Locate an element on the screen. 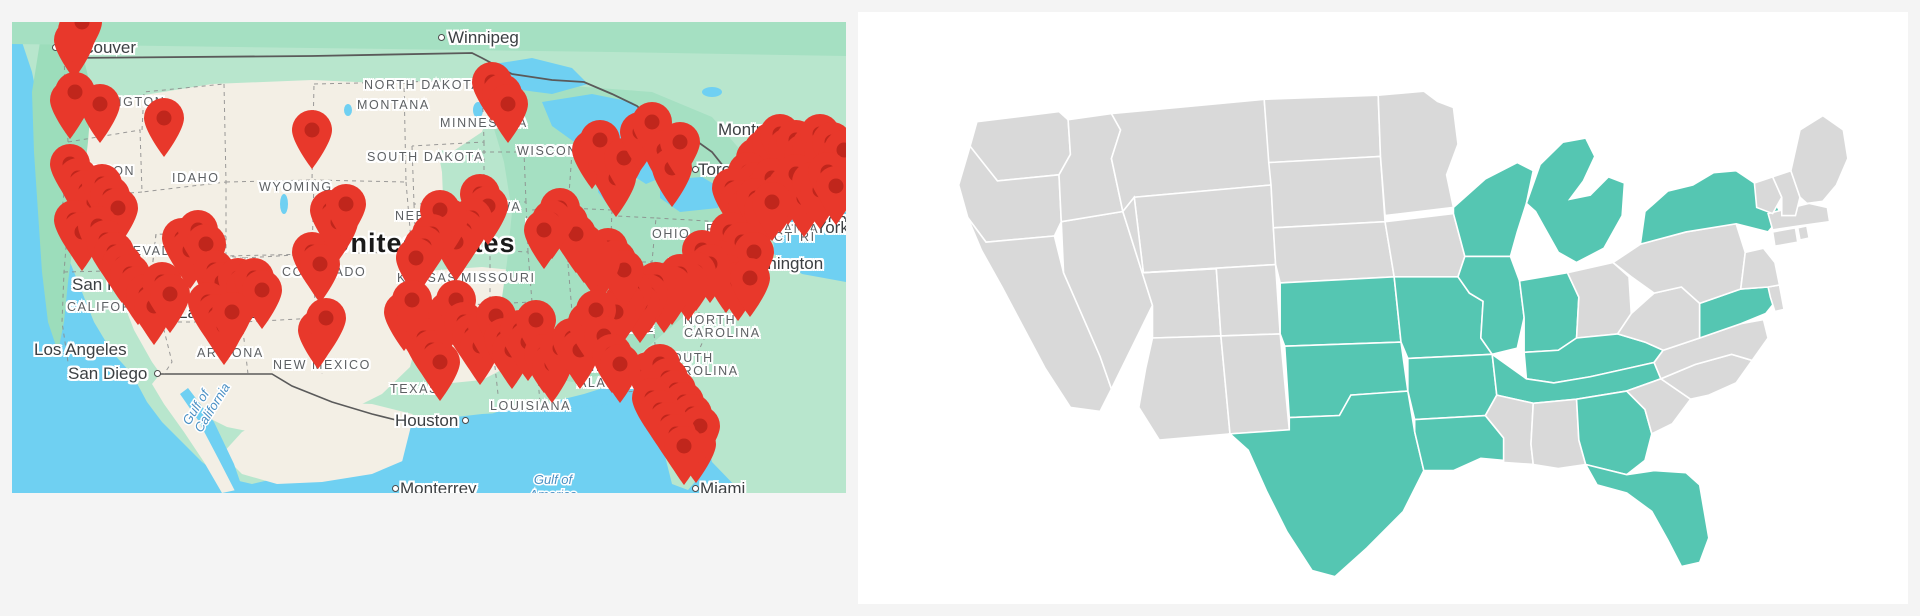  city-dot-monterrey is located at coordinates (395, 488).